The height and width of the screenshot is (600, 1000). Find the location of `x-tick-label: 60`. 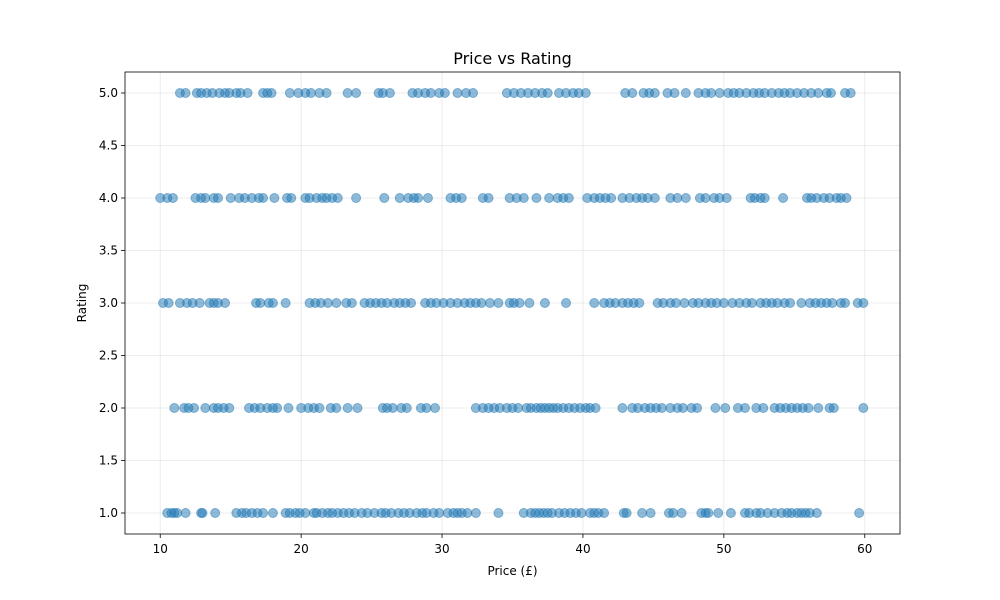

x-tick-label: 60 is located at coordinates (864, 549).